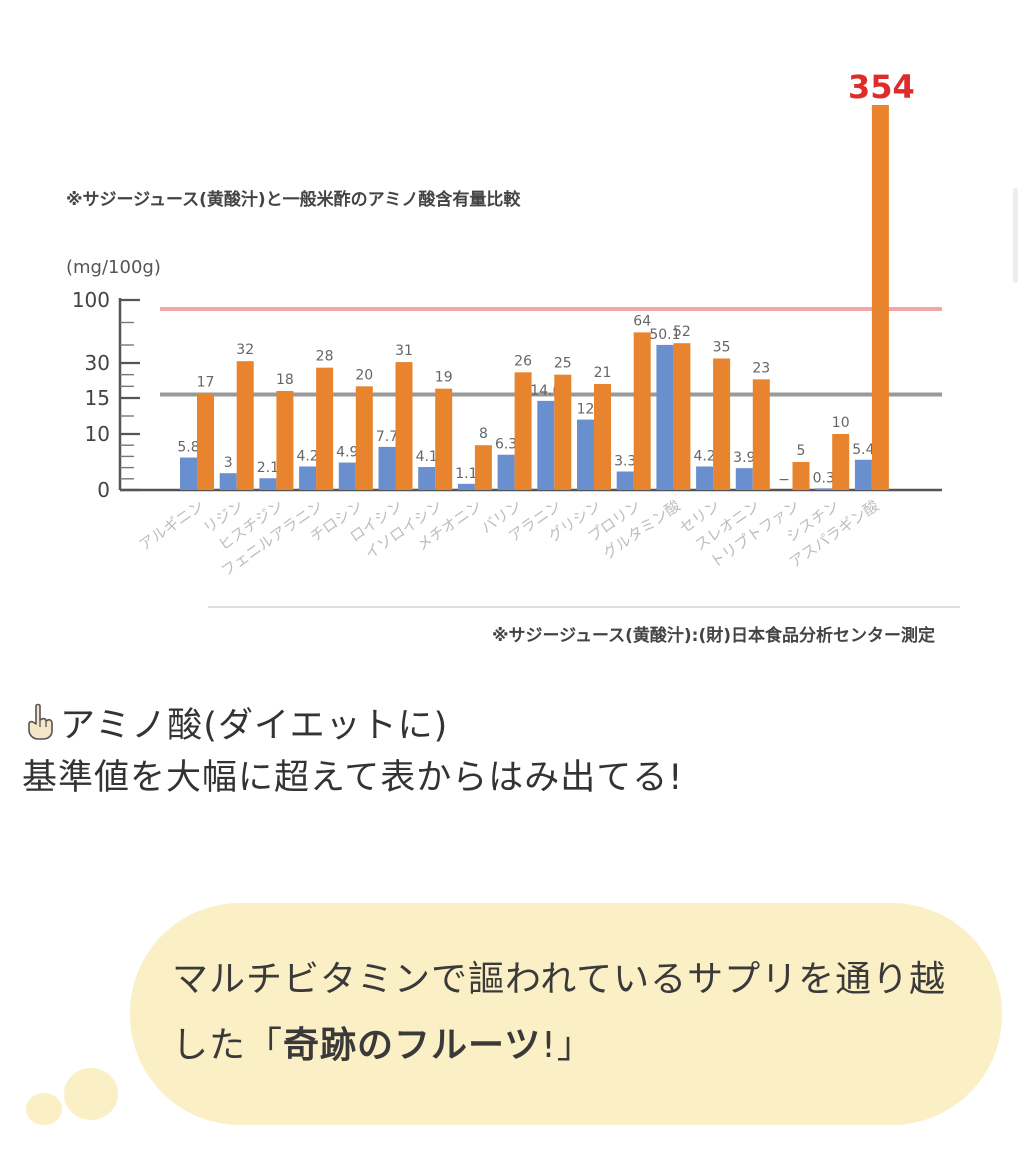 The image size is (1024, 1167). What do you see at coordinates (625, 462) in the screenshot?
I see `data-label-series1: 3.3` at bounding box center [625, 462].